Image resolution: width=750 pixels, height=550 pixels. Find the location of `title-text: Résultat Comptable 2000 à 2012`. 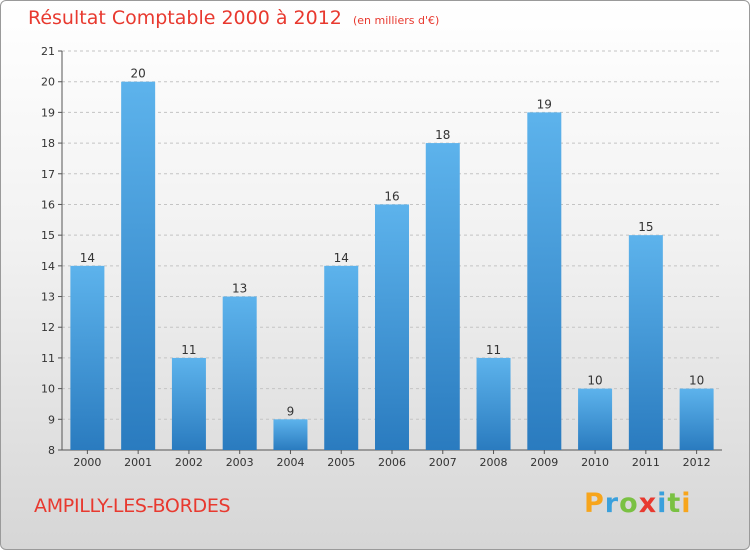

title-text: Résultat Comptable 2000 à 2012 is located at coordinates (185, 18).